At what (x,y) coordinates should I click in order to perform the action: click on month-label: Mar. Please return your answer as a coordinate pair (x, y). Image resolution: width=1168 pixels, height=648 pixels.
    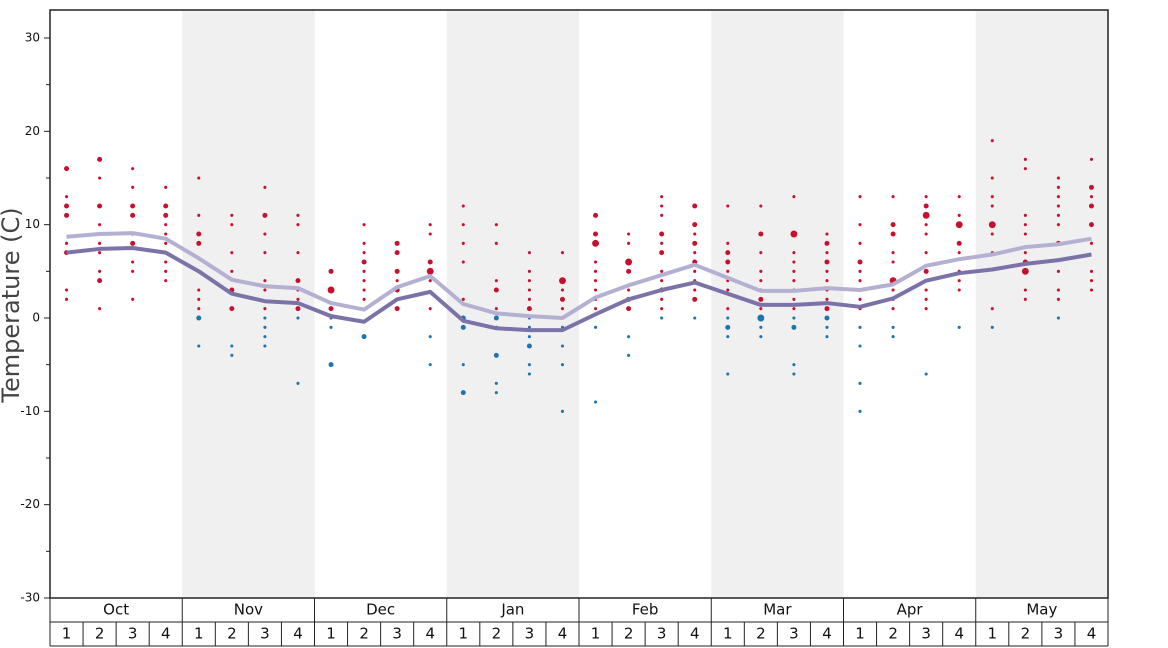
    Looking at the image, I should click on (777, 610).